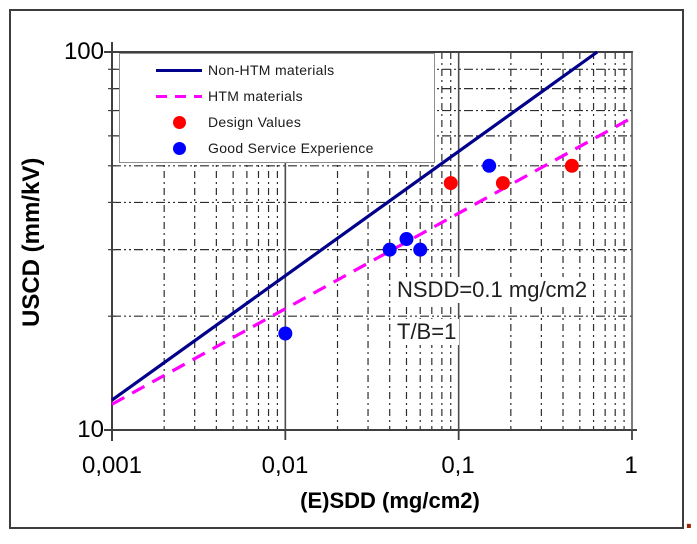  Describe the element at coordinates (112, 465) in the screenshot. I see `x-tick-label-0001: 0,001` at that location.